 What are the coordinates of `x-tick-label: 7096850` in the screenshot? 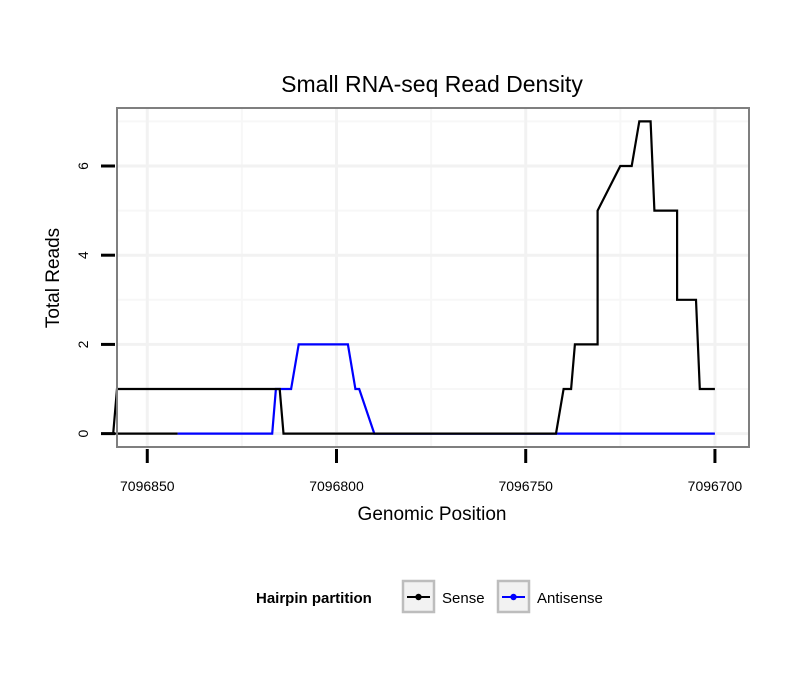 It's located at (147, 486).